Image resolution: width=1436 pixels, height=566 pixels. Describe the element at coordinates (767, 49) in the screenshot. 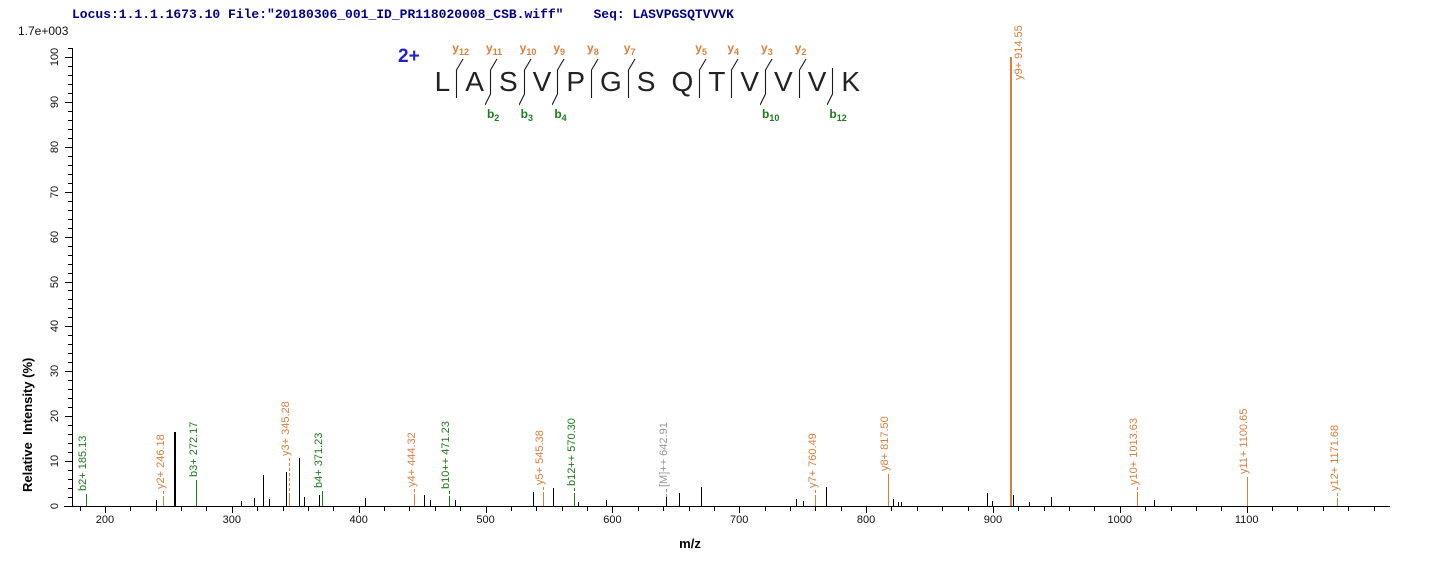

I see `y-ion-label: y3` at that location.